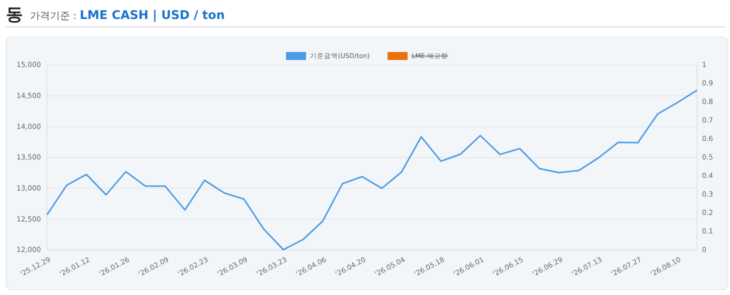  I want to click on chart-title: 동, so click(14, 15).